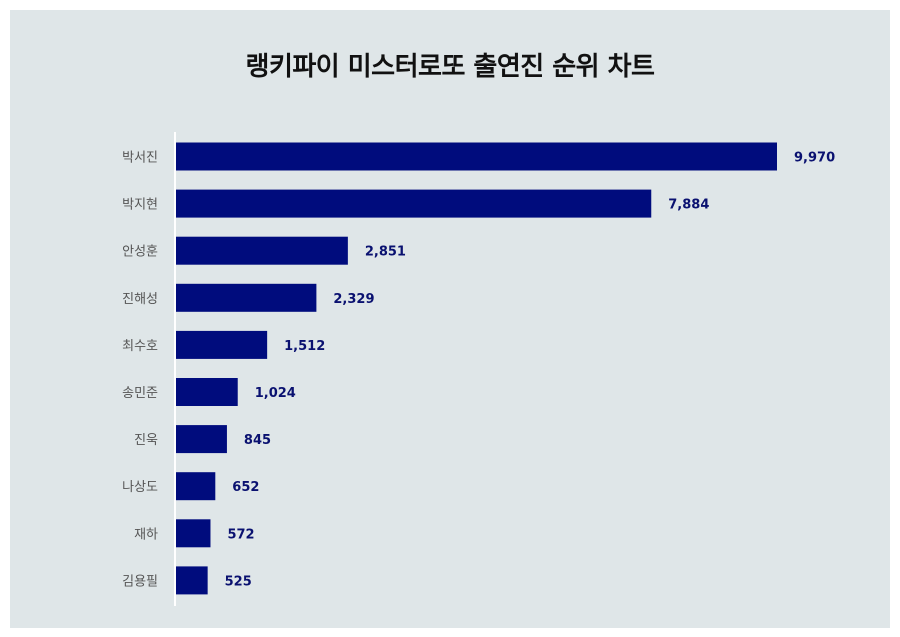 This screenshot has width=900, height=637. I want to click on category-label: 박지현, so click(140, 205).